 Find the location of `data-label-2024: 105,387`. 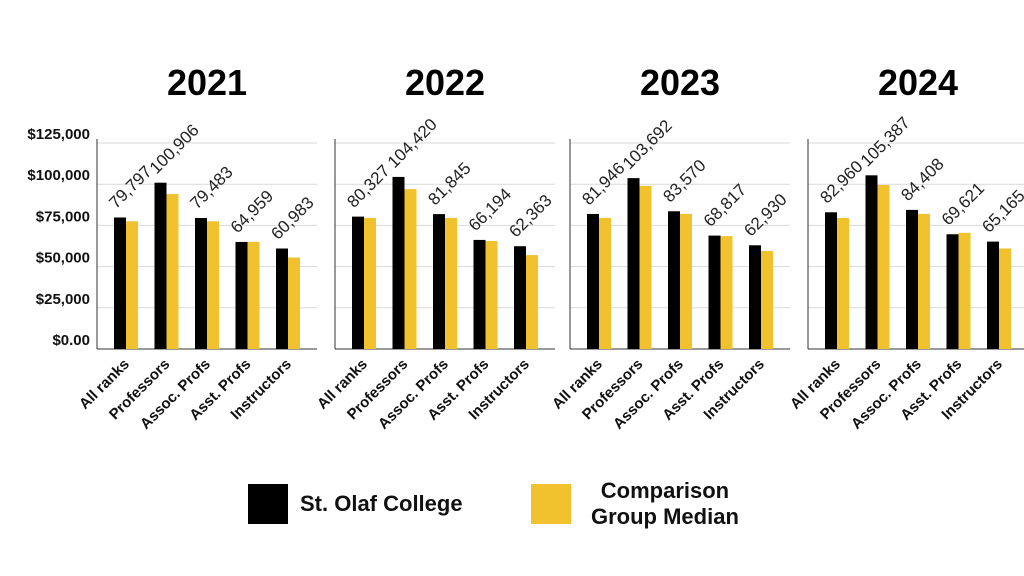

data-label-2024: 105,387 is located at coordinates (885, 141).